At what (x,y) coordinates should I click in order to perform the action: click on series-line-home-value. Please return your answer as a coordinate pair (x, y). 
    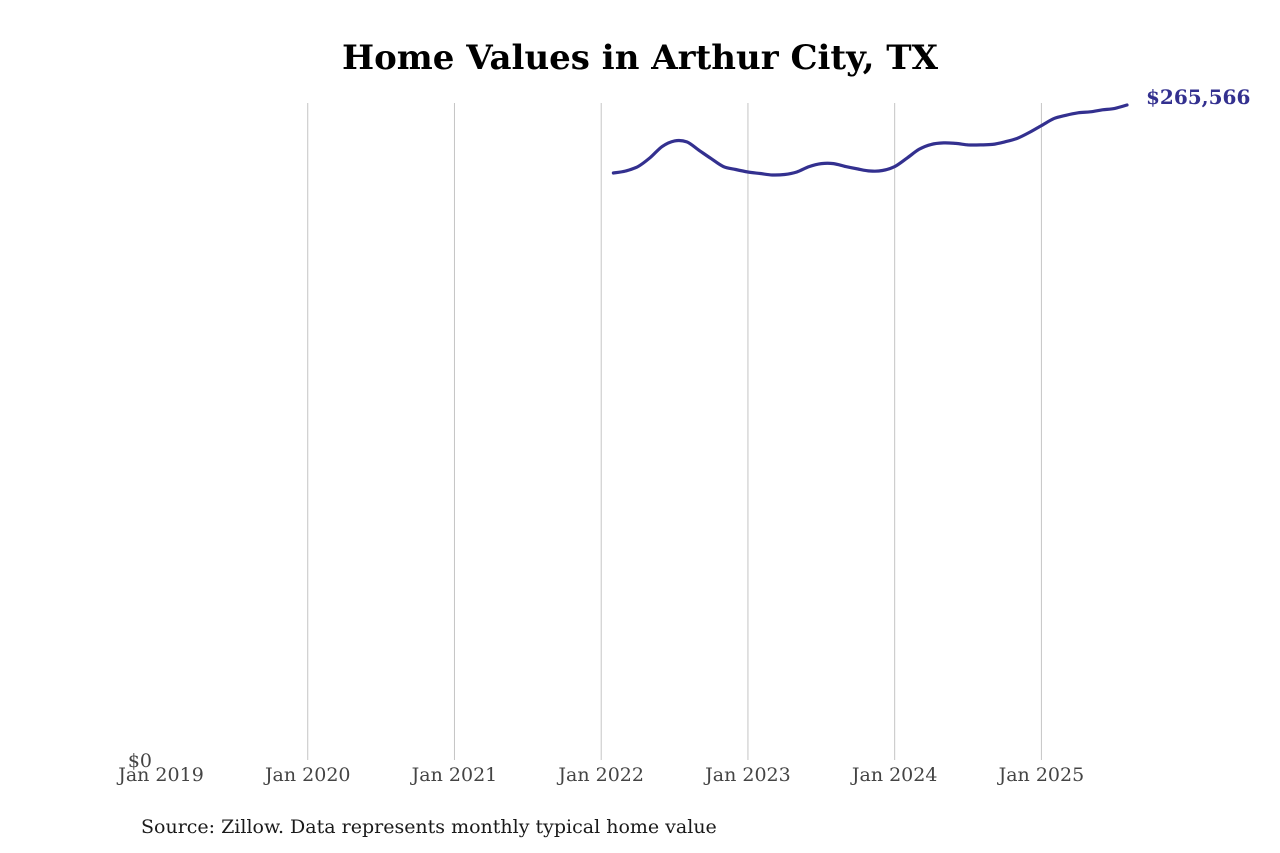
    Looking at the image, I should click on (870, 140).